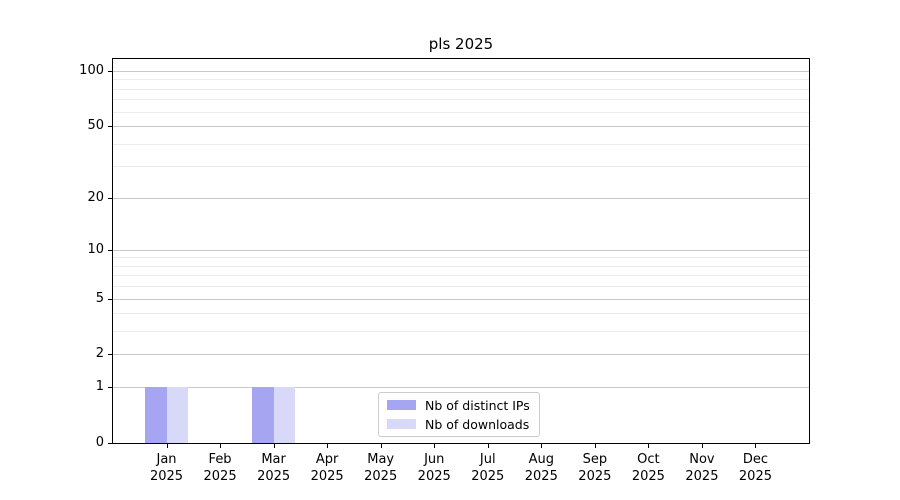 The height and width of the screenshot is (500, 900). What do you see at coordinates (91, 70) in the screenshot?
I see `y-tick-label: 100` at bounding box center [91, 70].